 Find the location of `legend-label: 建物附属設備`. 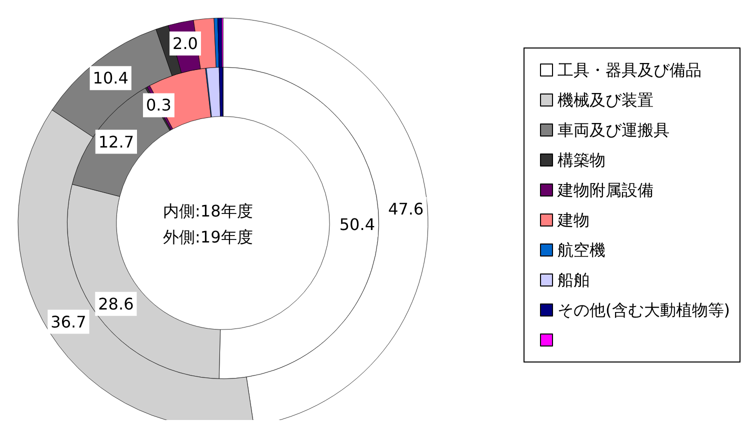

legend-label: 建物附属設備 is located at coordinates (605, 190).